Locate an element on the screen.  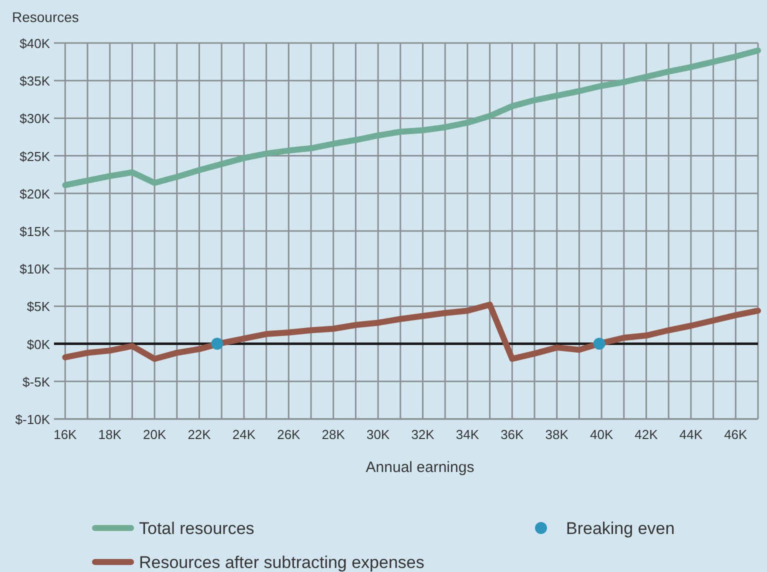
y-tick-label: $30K is located at coordinates (35, 118).